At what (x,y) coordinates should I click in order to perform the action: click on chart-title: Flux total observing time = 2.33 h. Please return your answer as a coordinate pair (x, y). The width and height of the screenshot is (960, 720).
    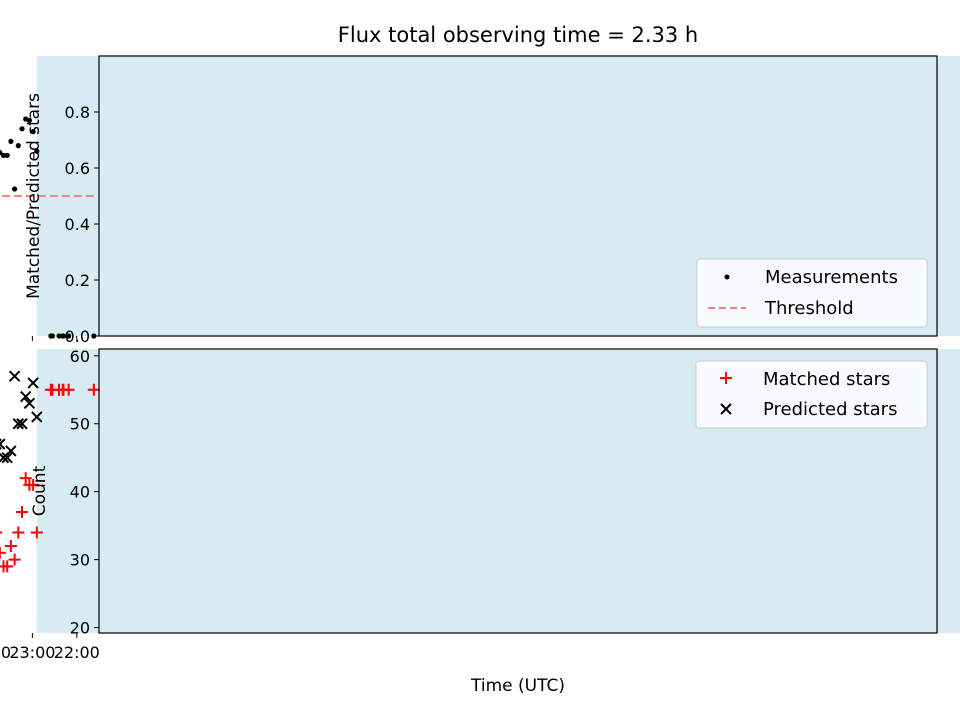
    Looking at the image, I should click on (518, 35).